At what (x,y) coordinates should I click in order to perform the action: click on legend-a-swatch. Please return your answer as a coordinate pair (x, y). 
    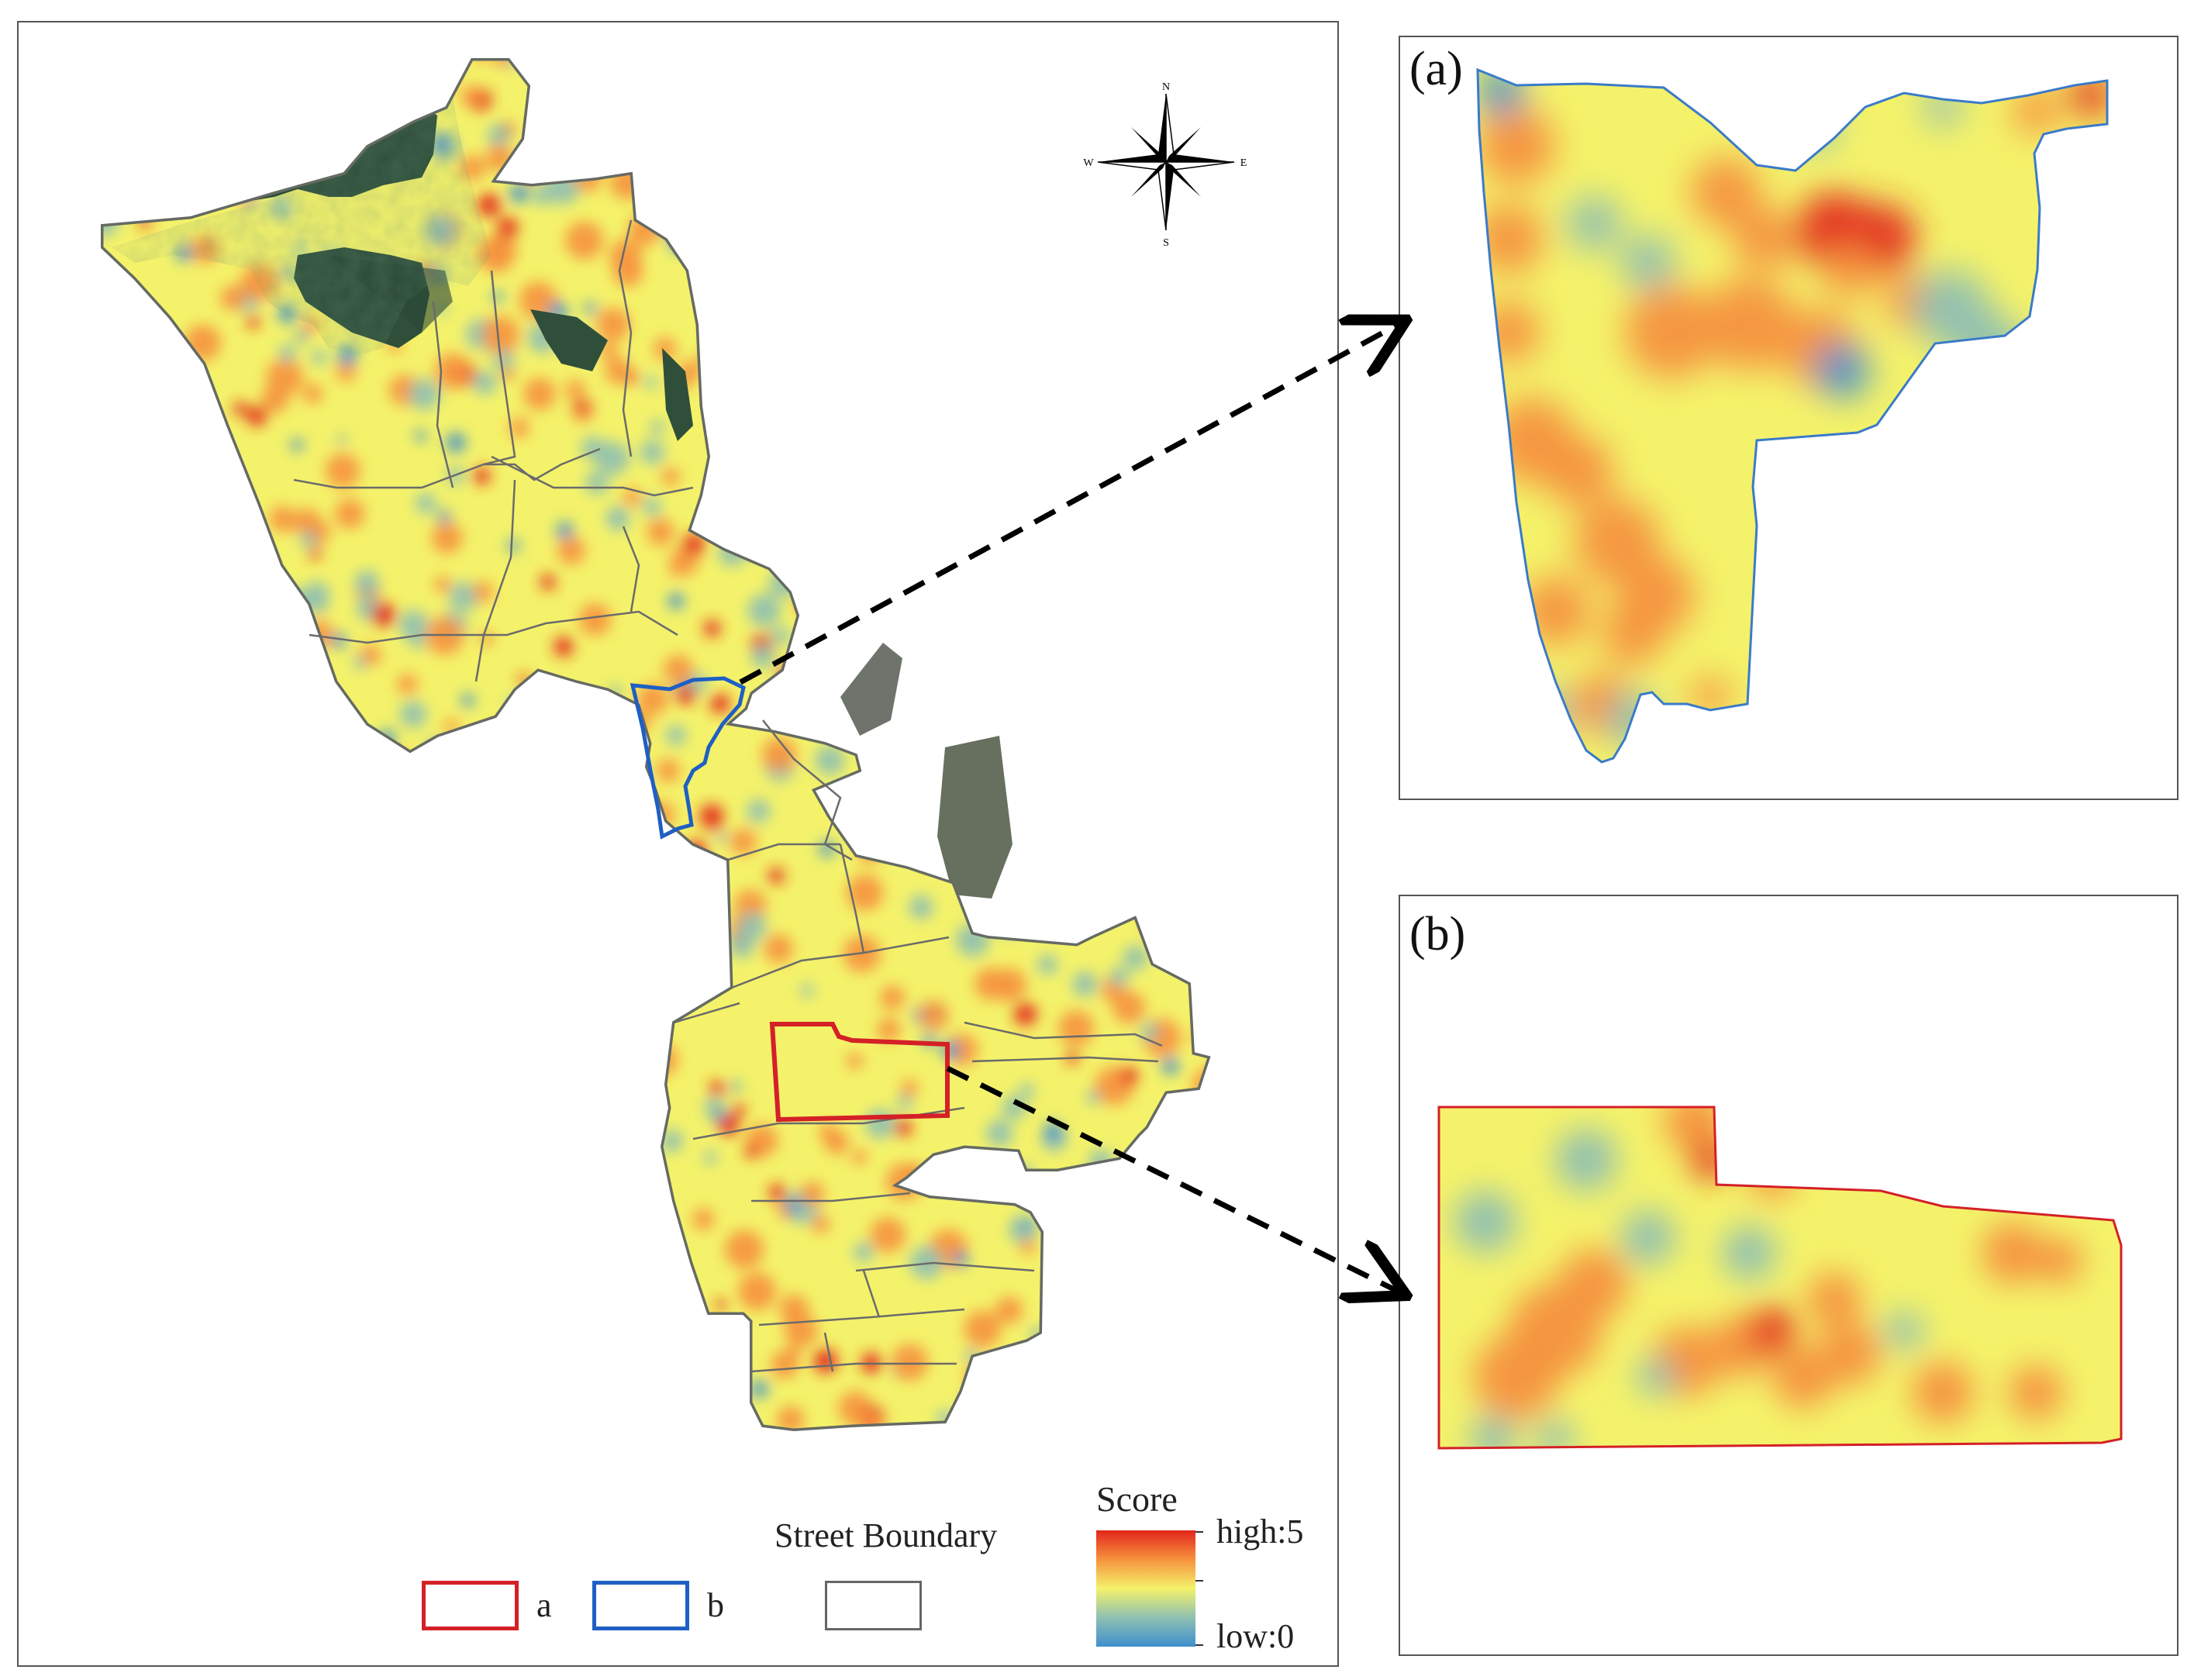
    Looking at the image, I should click on (470, 1606).